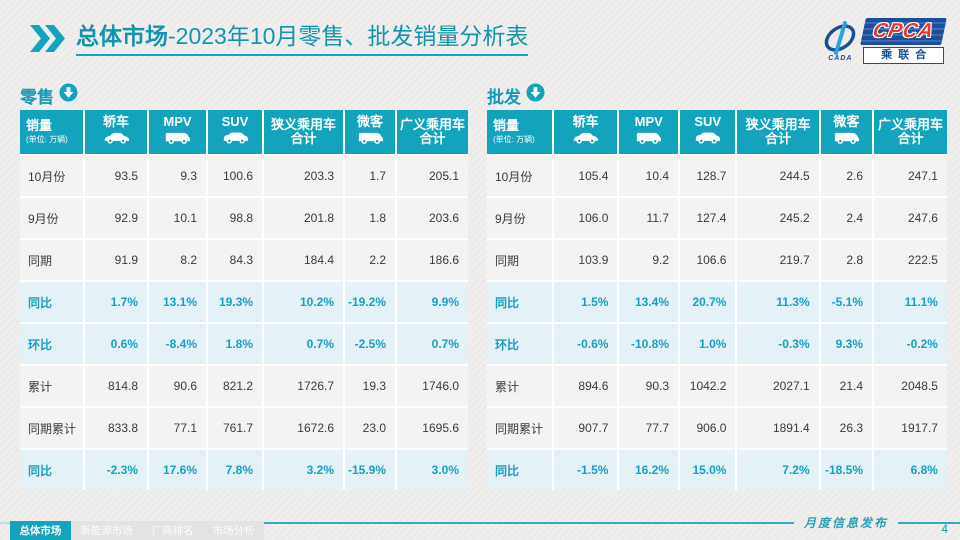 Image resolution: width=960 pixels, height=540 pixels. I want to click on cell-value: 10.4, so click(648, 176).